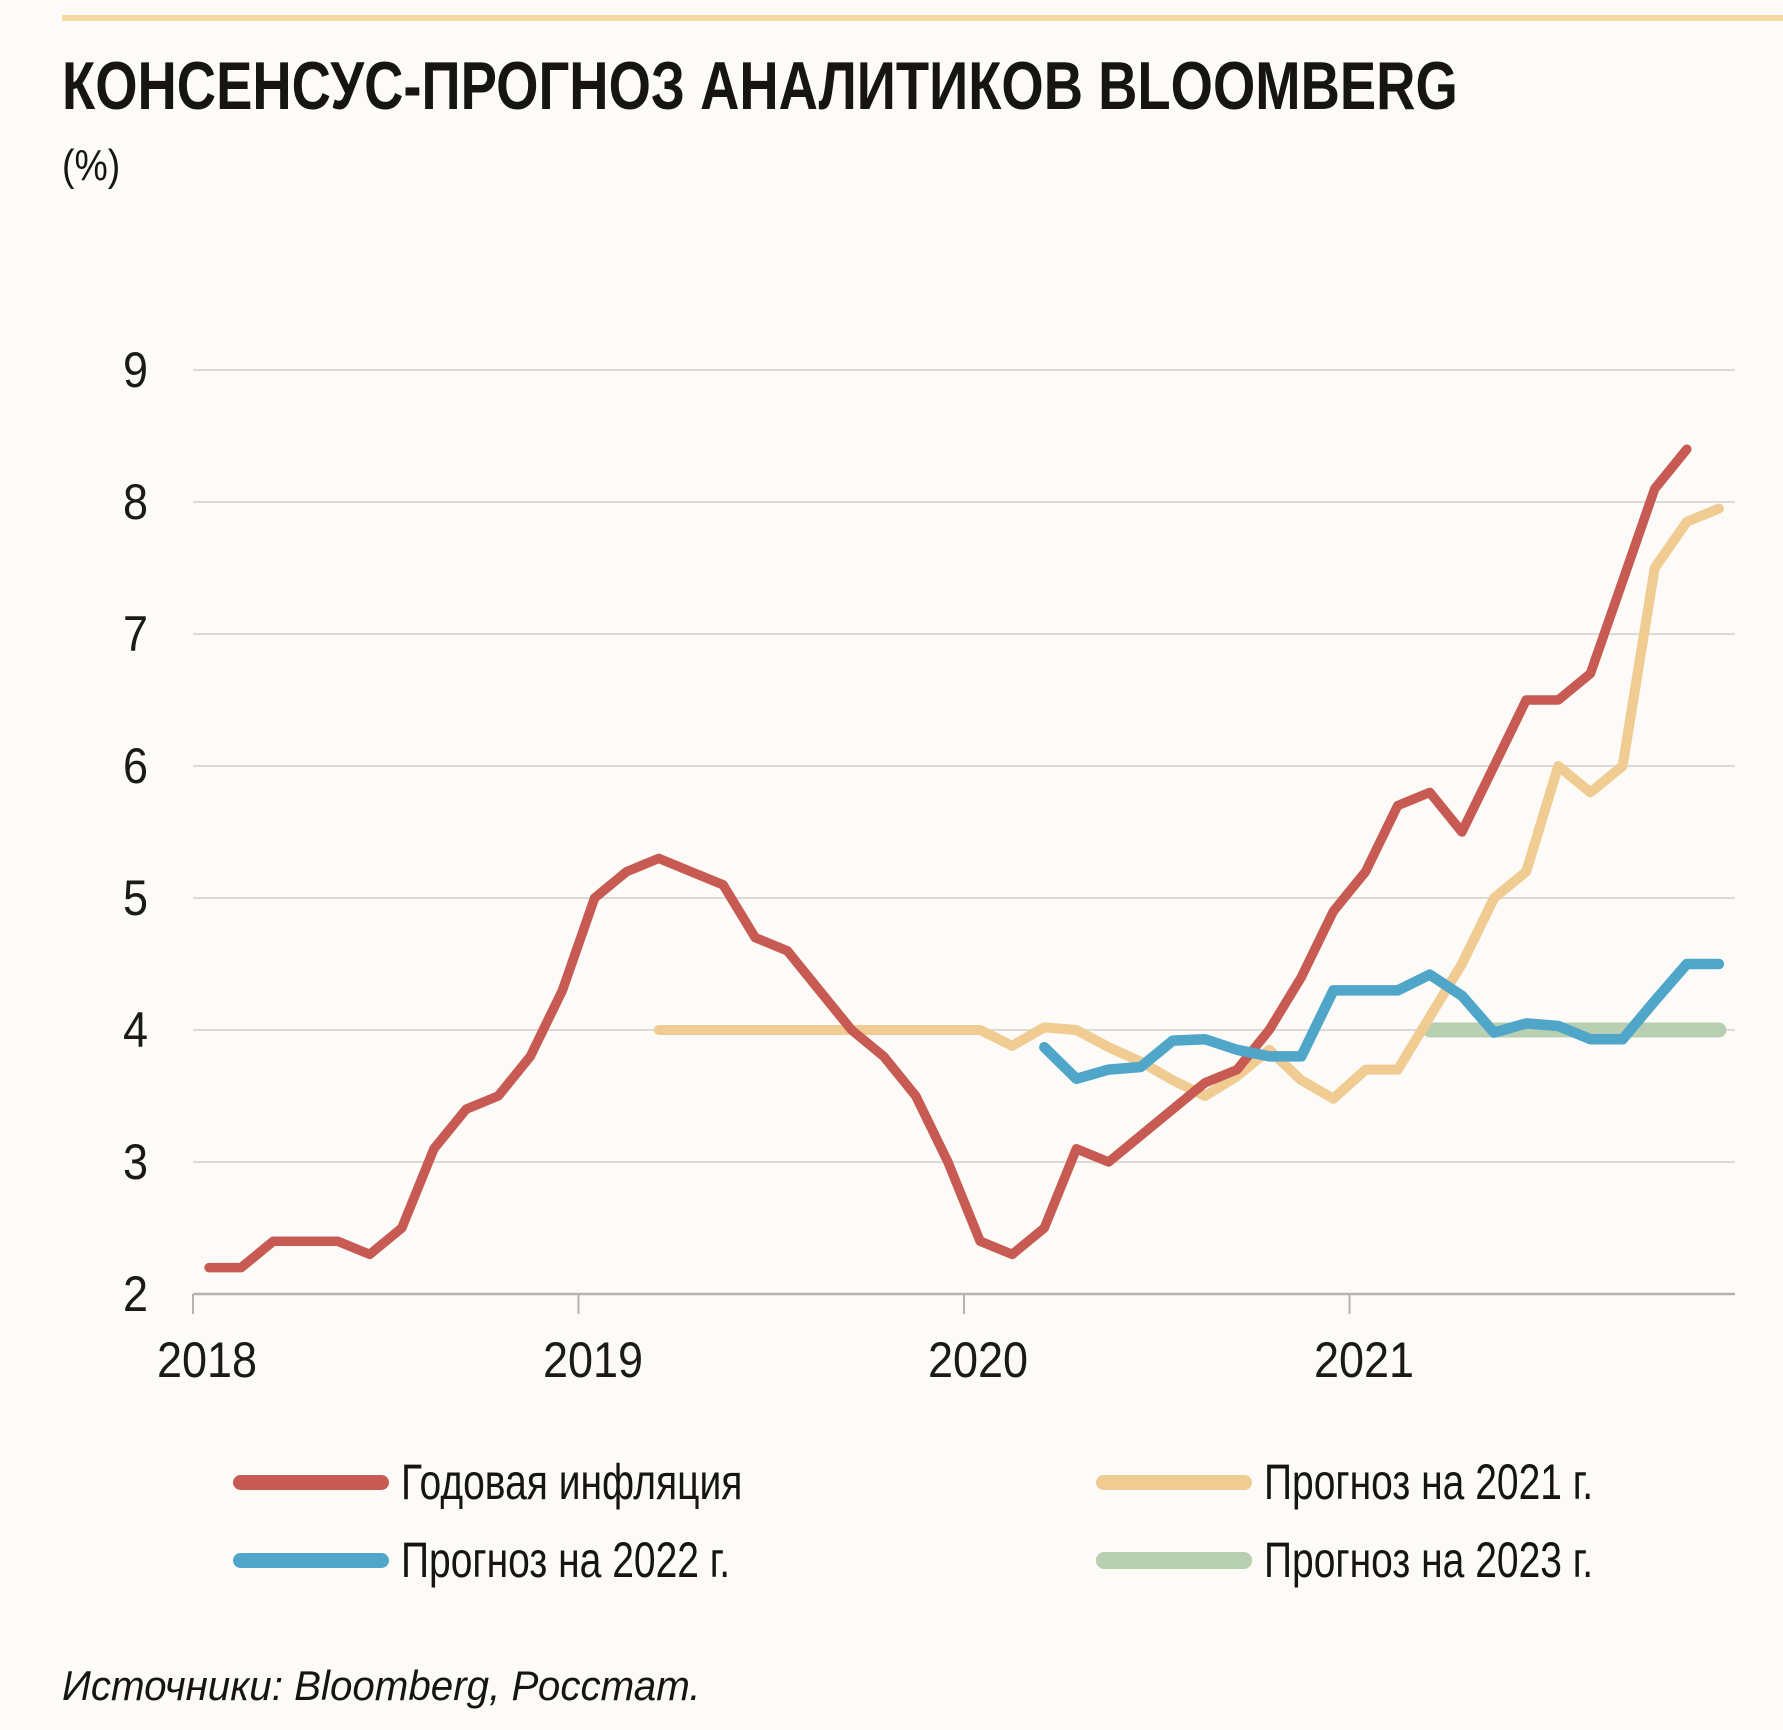 The height and width of the screenshot is (1730, 1783). I want to click on legend-item-forecast-2022: Прогноз на 2022 г., so click(528, 1560).